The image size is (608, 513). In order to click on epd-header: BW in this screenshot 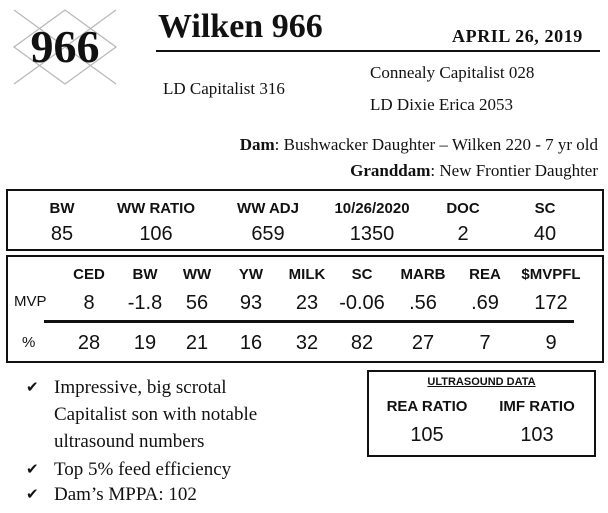, I will do `click(145, 274)`.